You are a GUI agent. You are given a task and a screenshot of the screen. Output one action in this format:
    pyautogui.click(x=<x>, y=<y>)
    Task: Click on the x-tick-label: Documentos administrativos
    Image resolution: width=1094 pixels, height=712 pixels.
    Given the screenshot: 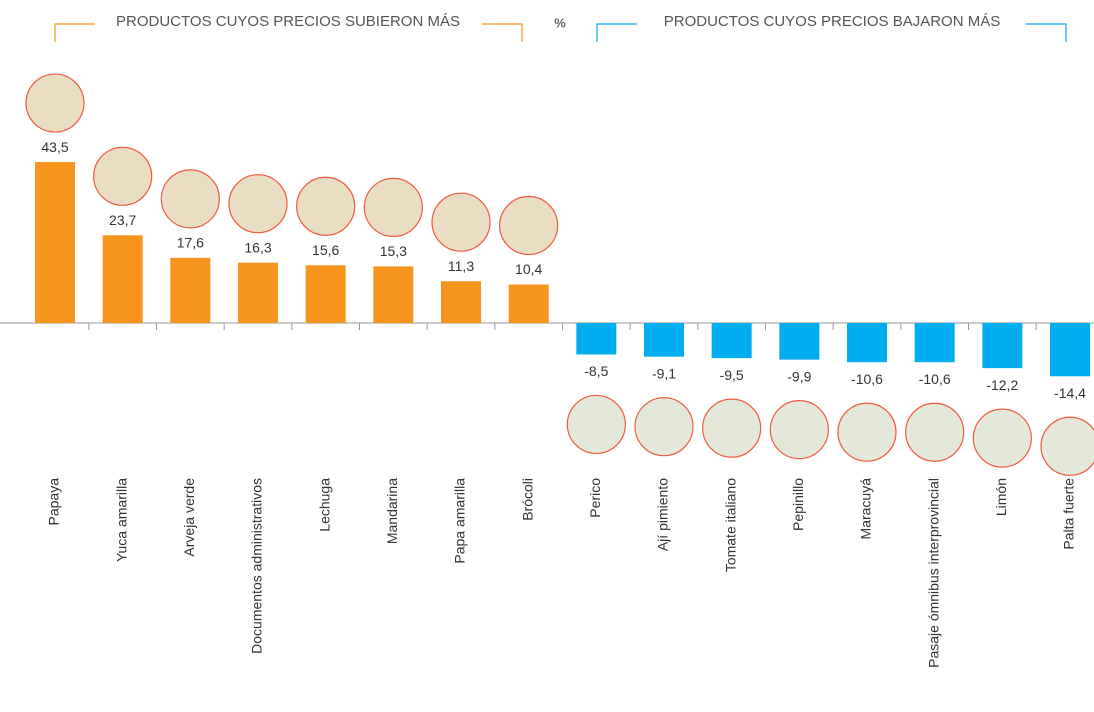 What is the action you would take?
    pyautogui.click(x=257, y=566)
    